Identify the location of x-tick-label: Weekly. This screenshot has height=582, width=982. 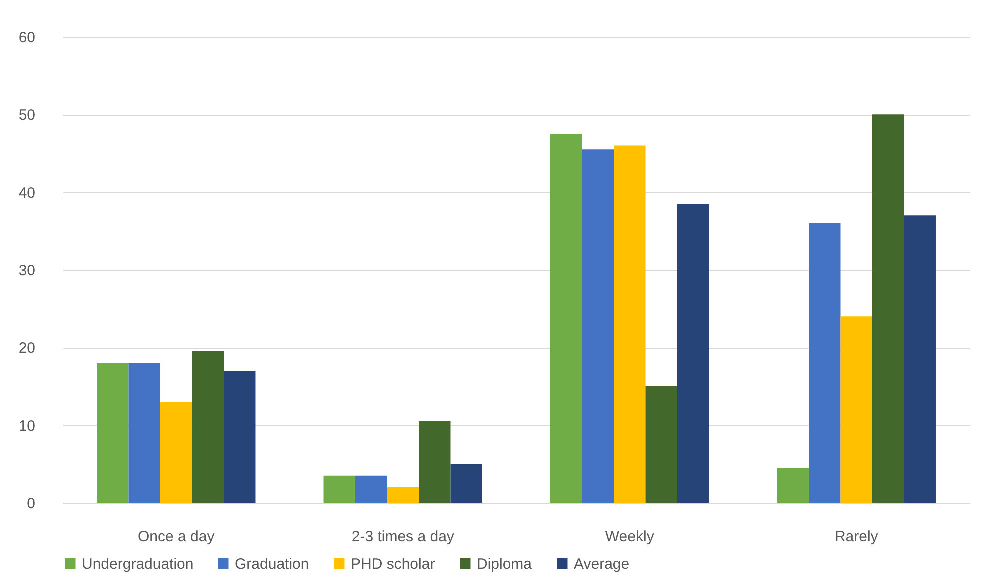
(630, 537).